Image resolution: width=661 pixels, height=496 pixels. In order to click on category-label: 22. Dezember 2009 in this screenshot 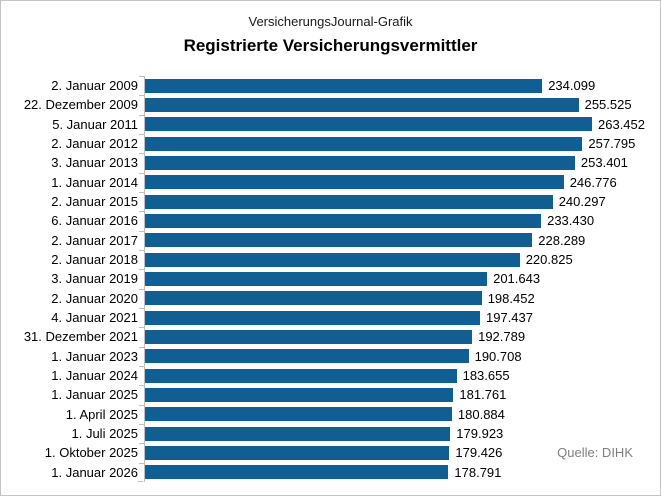, I will do `click(80, 105)`.